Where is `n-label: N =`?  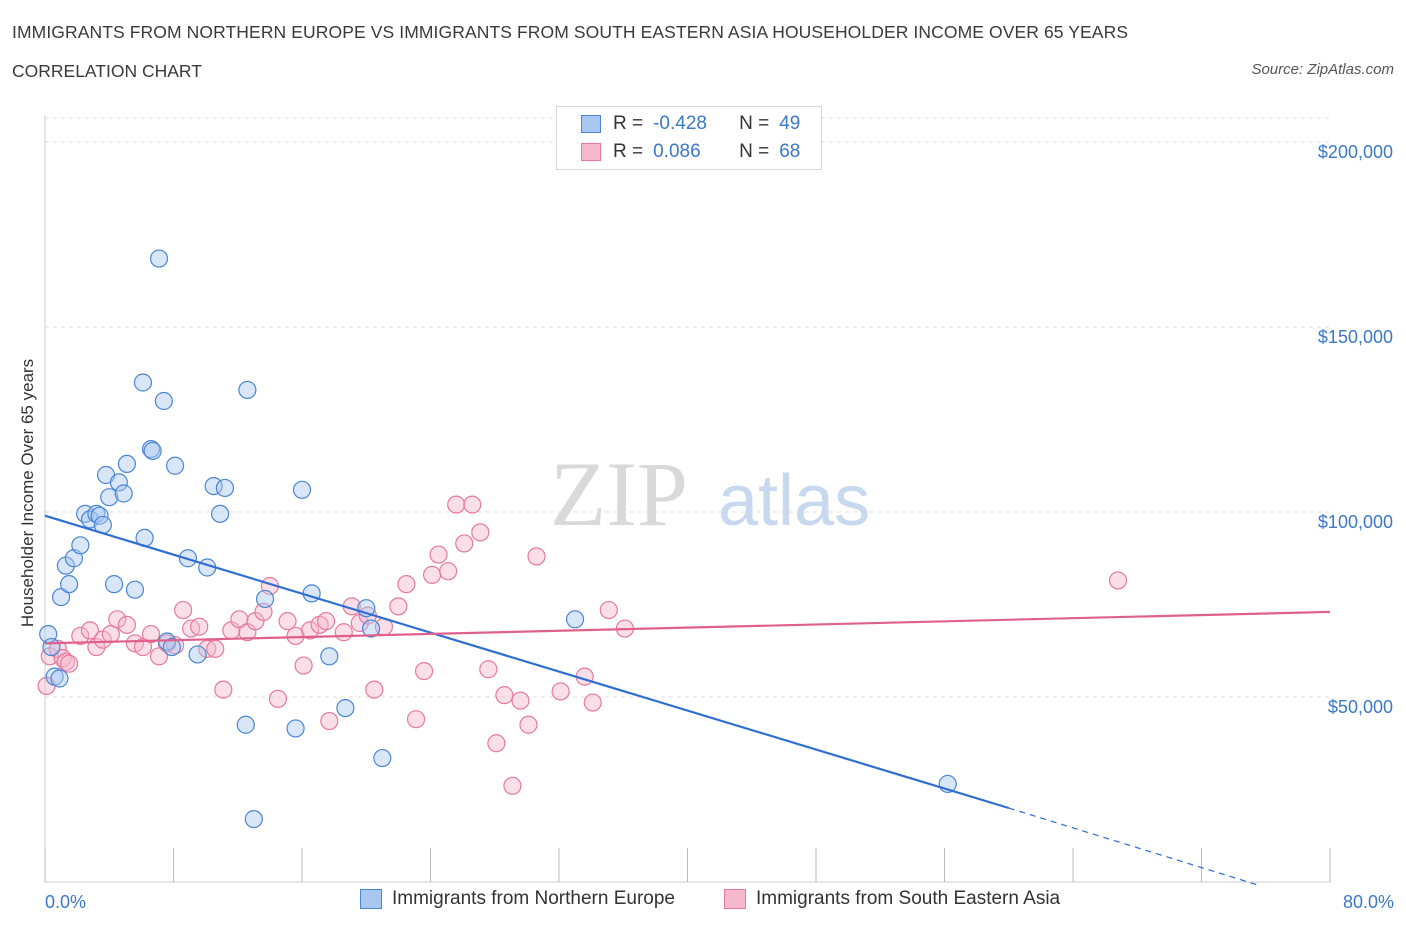
n-label: N = is located at coordinates (754, 151).